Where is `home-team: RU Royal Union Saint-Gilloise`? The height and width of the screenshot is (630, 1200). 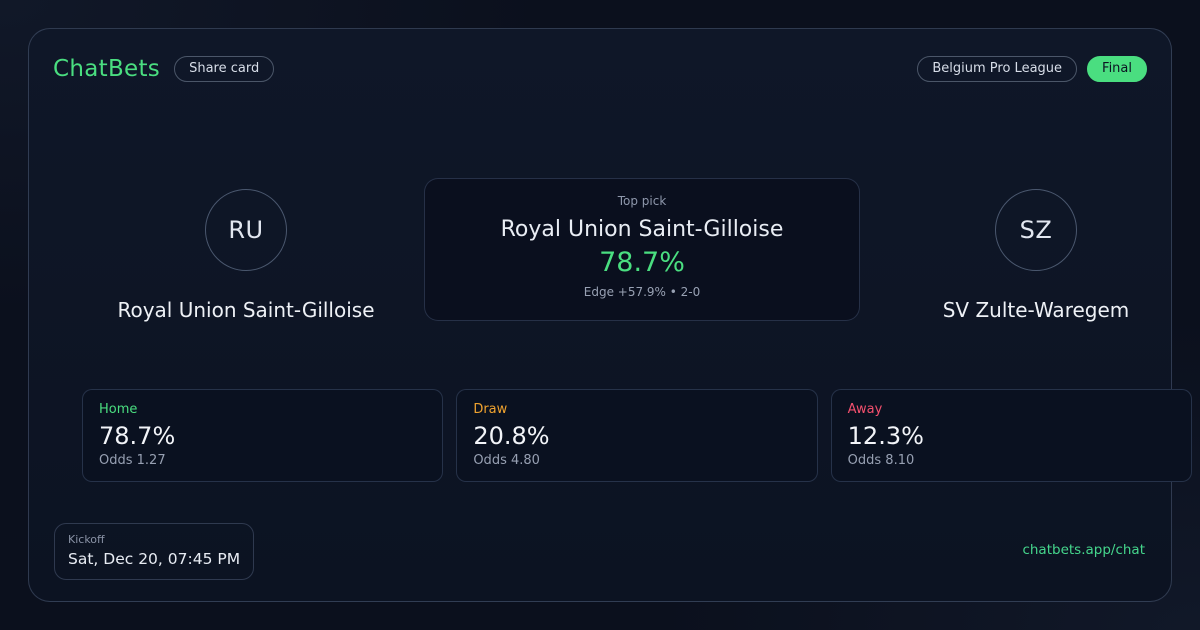
home-team: RU Royal Union Saint-Gilloise is located at coordinates (246, 255).